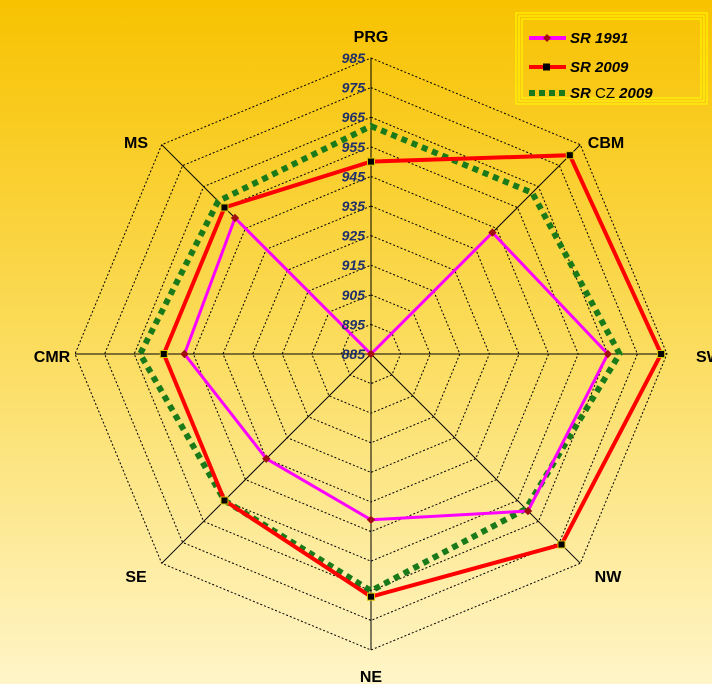 This screenshot has height=684, width=712. What do you see at coordinates (354, 324) in the screenshot?
I see `tick-label-895: 895` at bounding box center [354, 324].